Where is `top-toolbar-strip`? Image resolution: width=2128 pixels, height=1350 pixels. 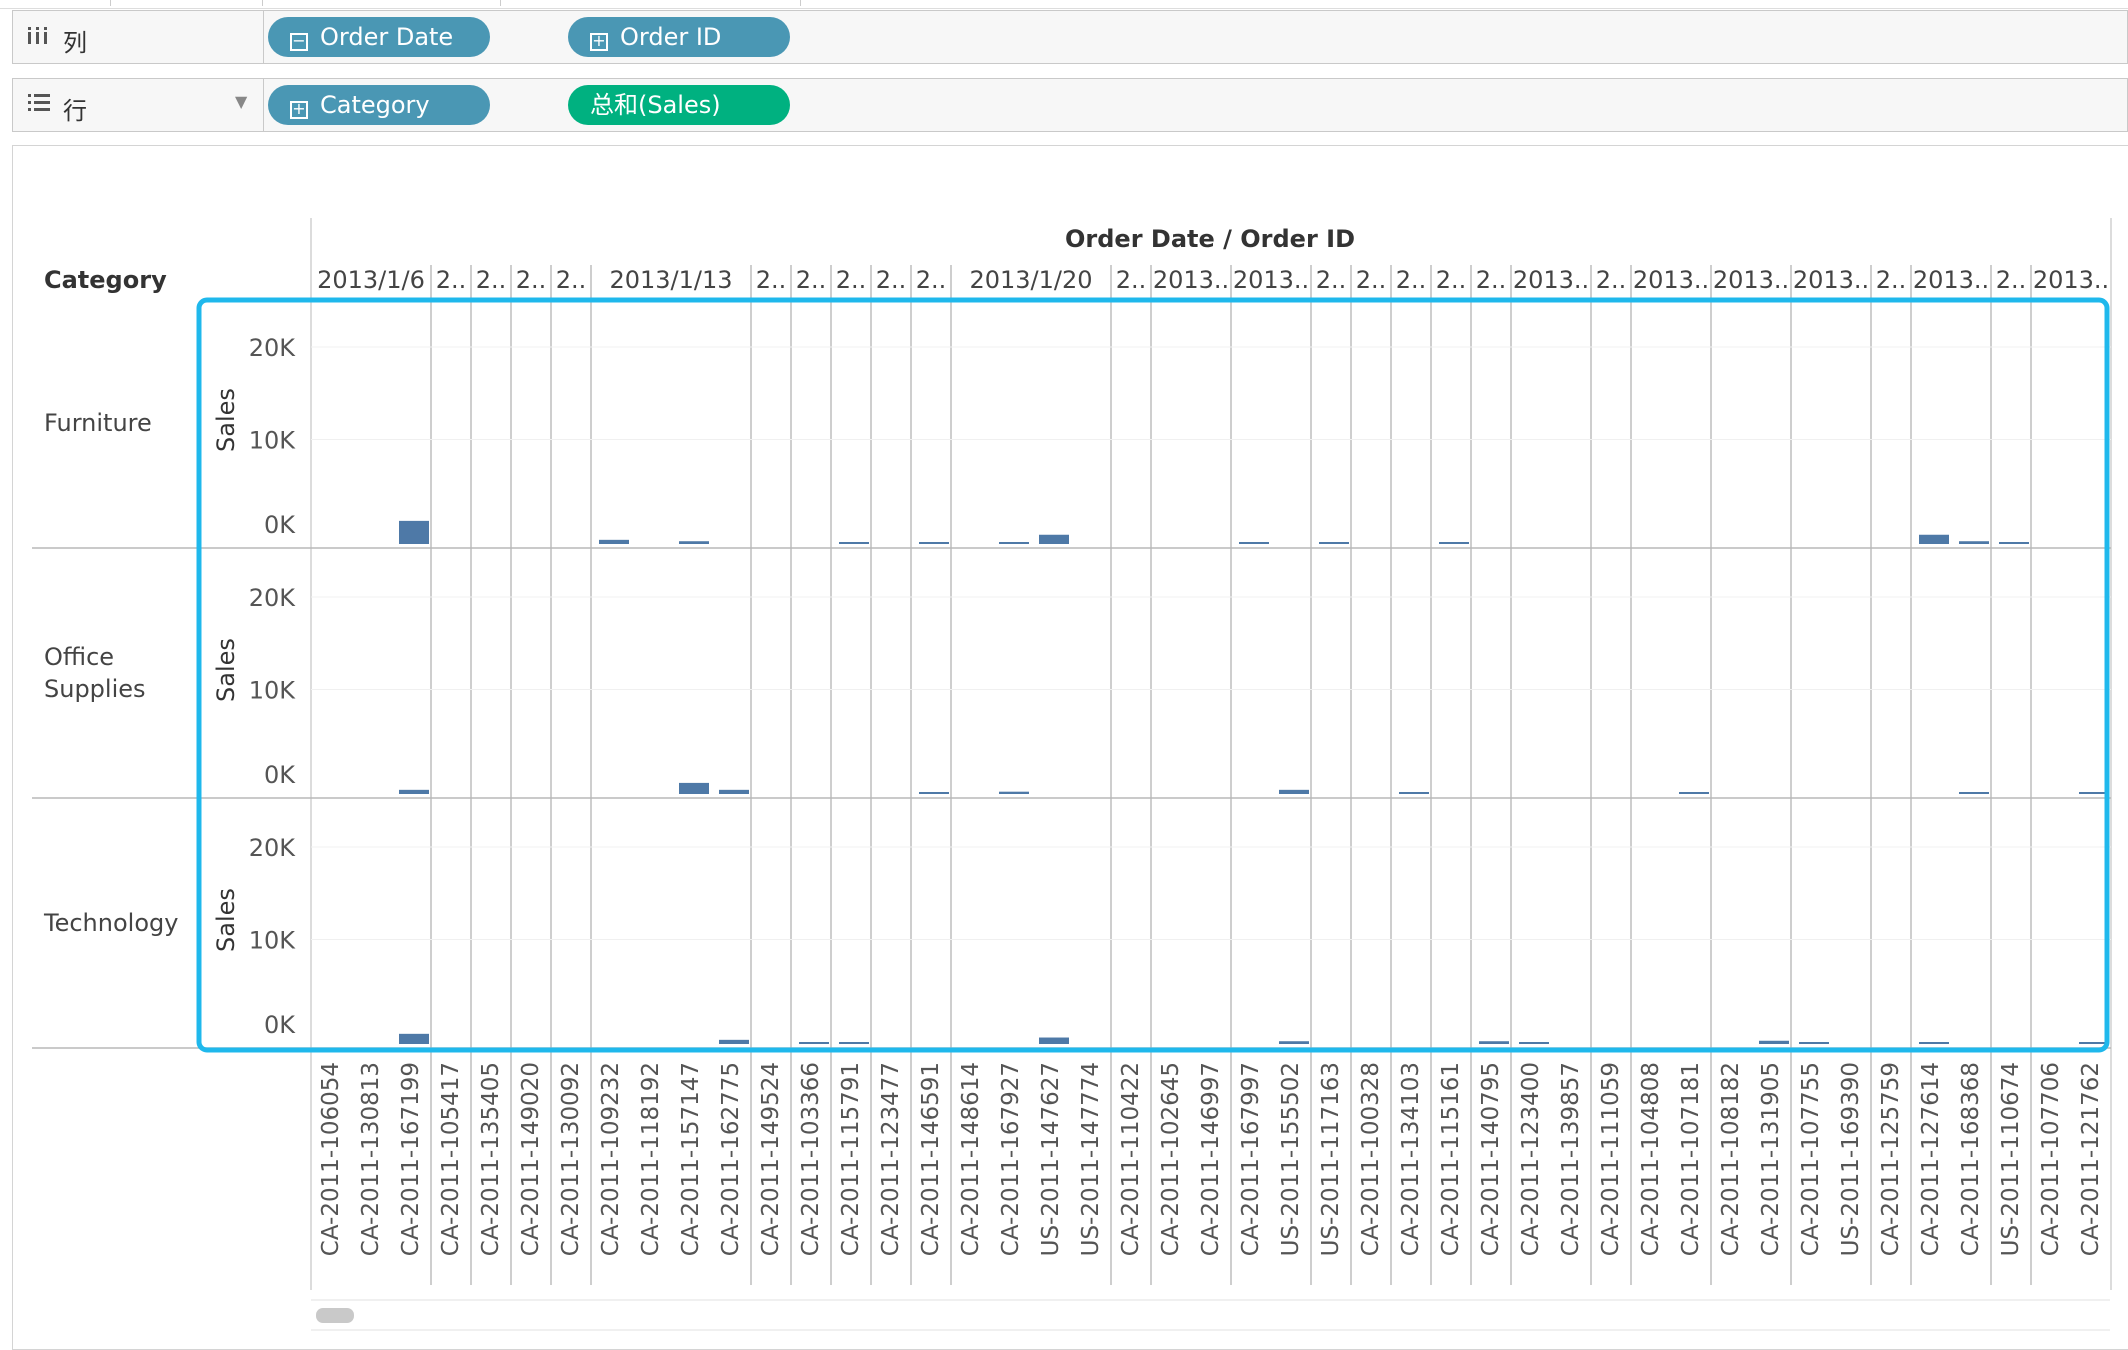 top-toolbar-strip is located at coordinates (1064, 4).